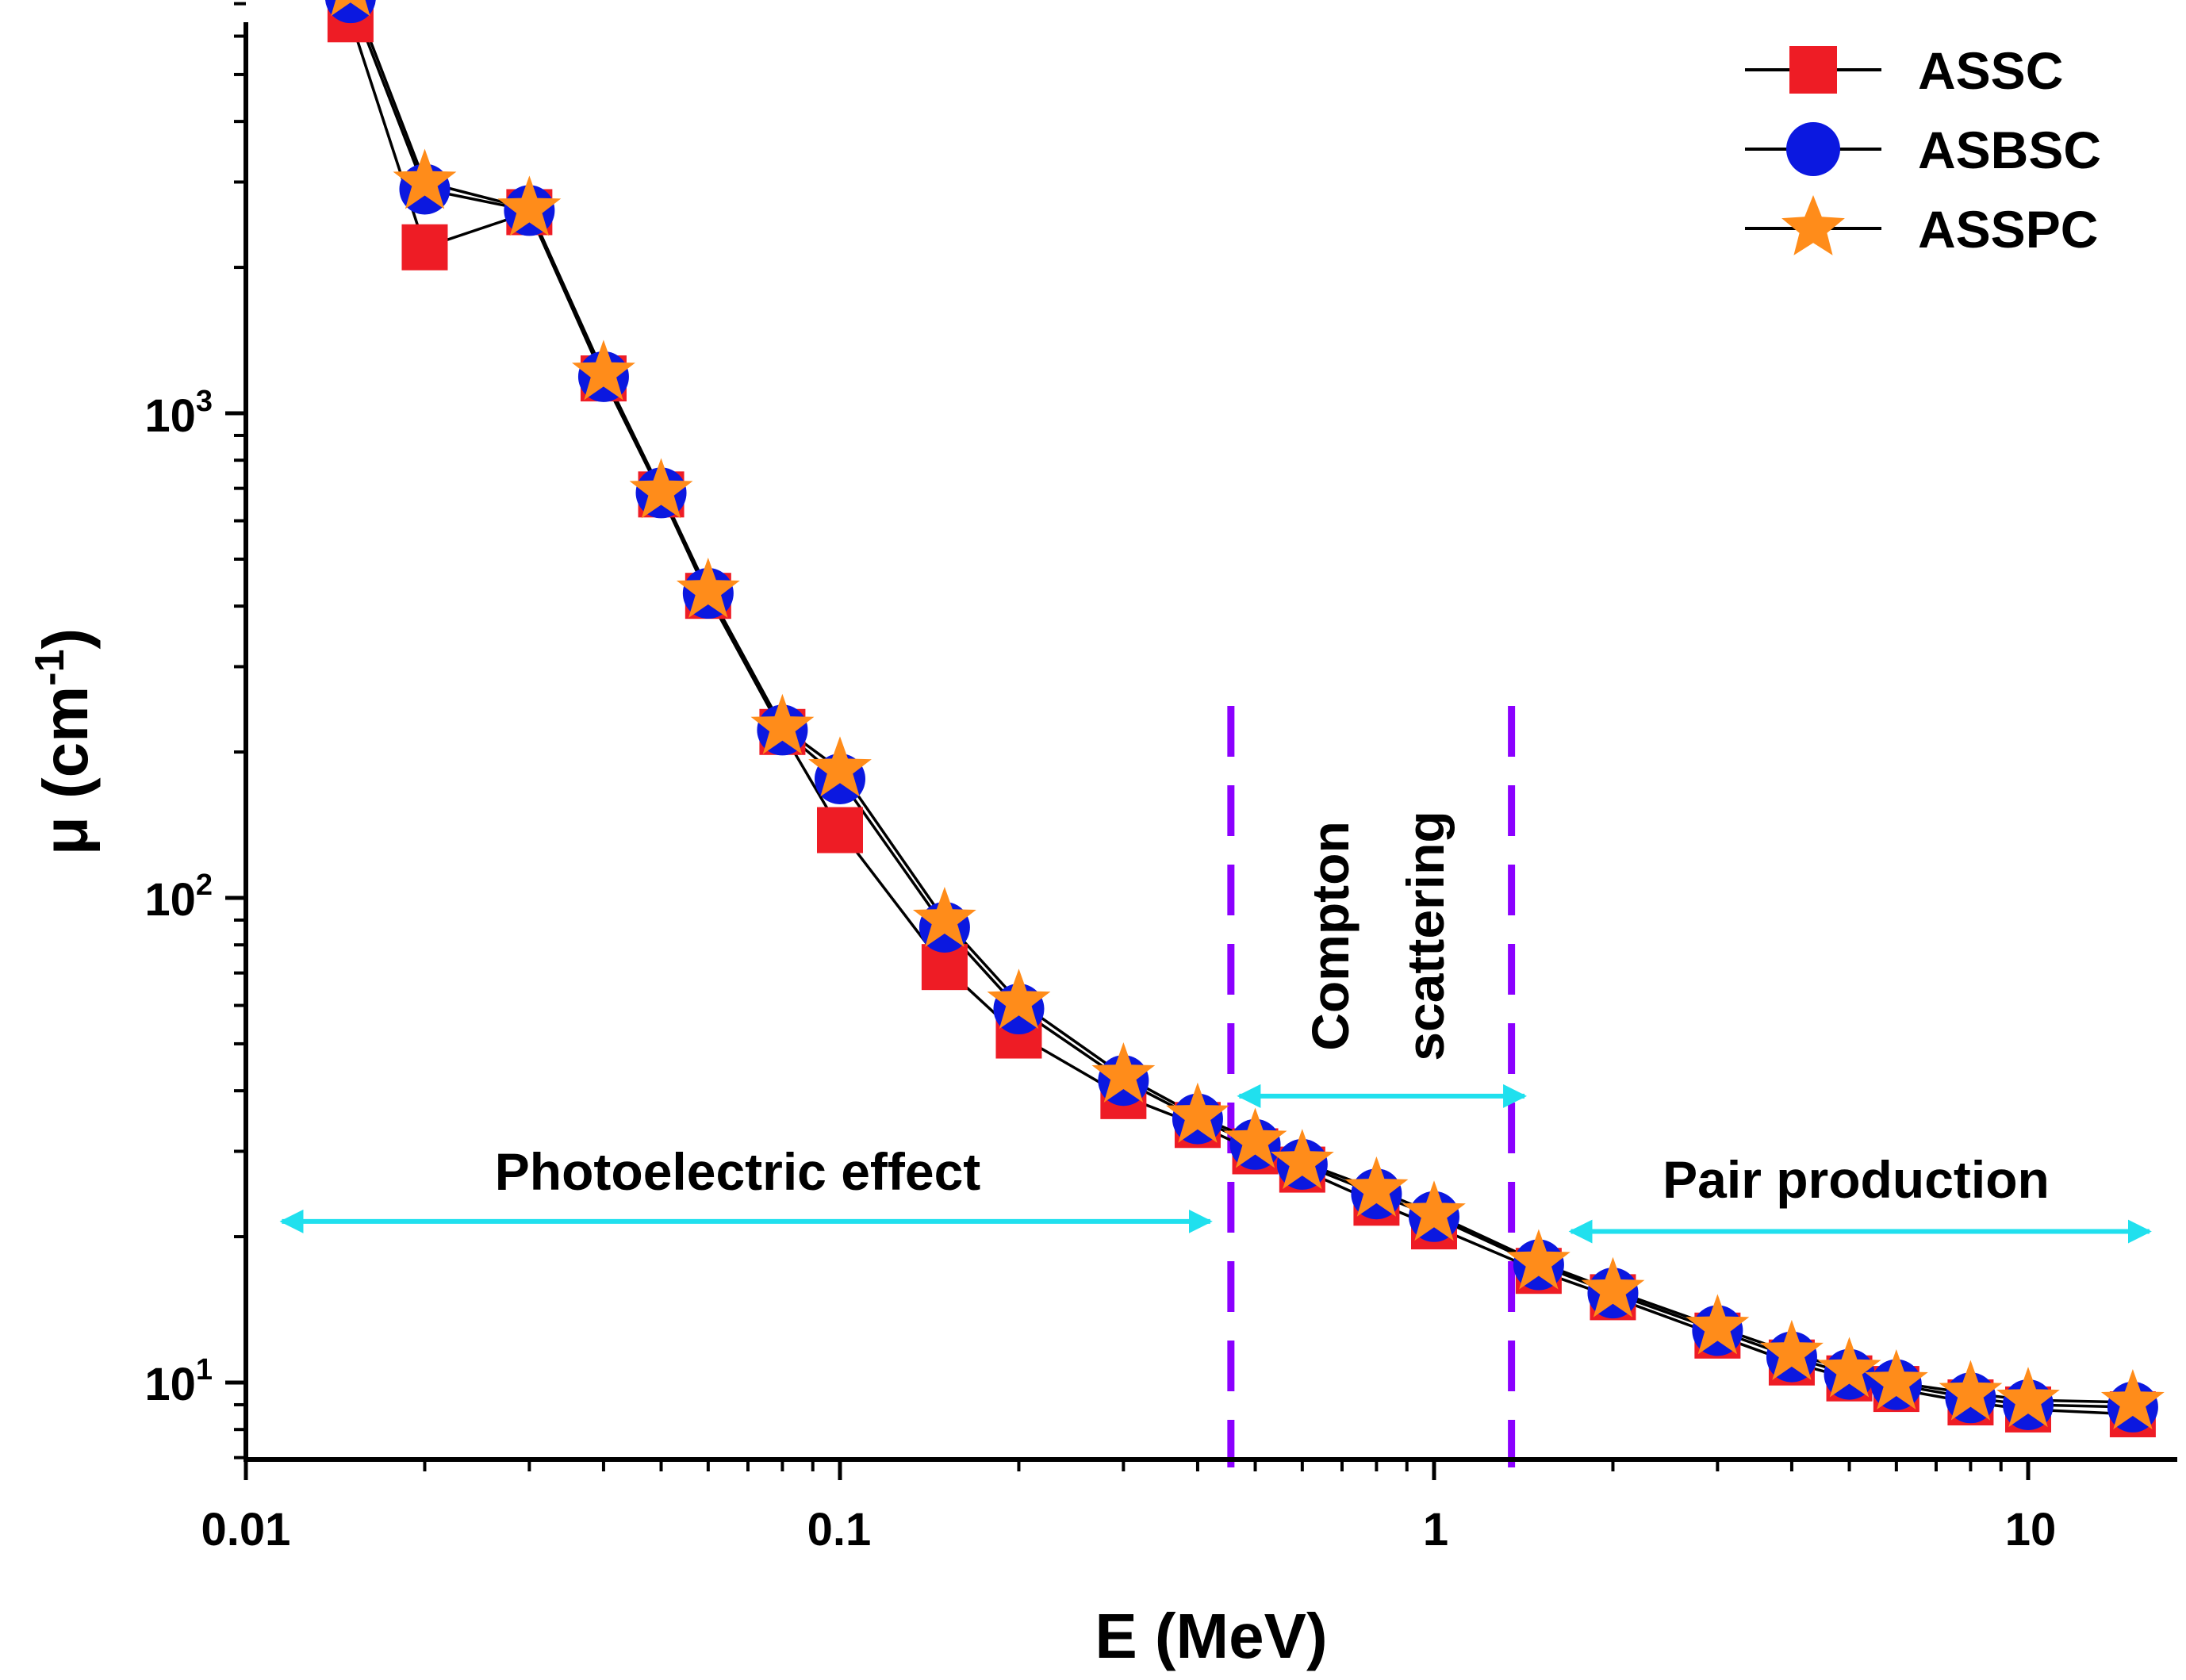 The width and height of the screenshot is (2186, 1680). What do you see at coordinates (2009, 150) in the screenshot?
I see `legend-label: ASBSC` at bounding box center [2009, 150].